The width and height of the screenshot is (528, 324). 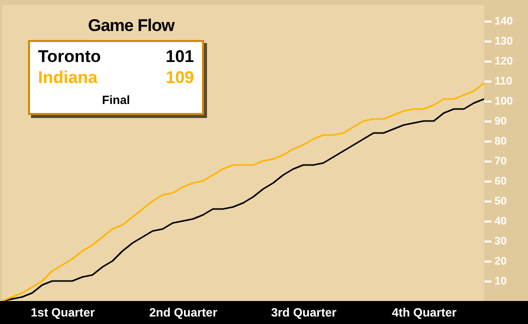 I want to click on y-tick-label: 50, so click(x=500, y=202).